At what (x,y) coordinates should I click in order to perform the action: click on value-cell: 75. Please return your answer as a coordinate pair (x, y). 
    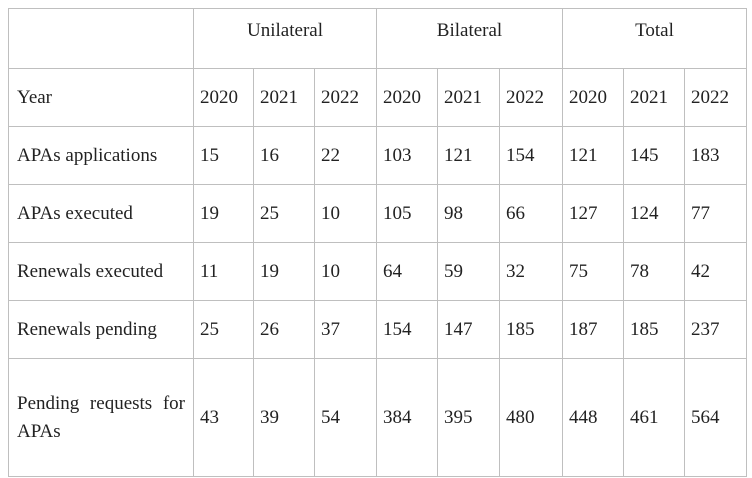
    Looking at the image, I should click on (593, 271).